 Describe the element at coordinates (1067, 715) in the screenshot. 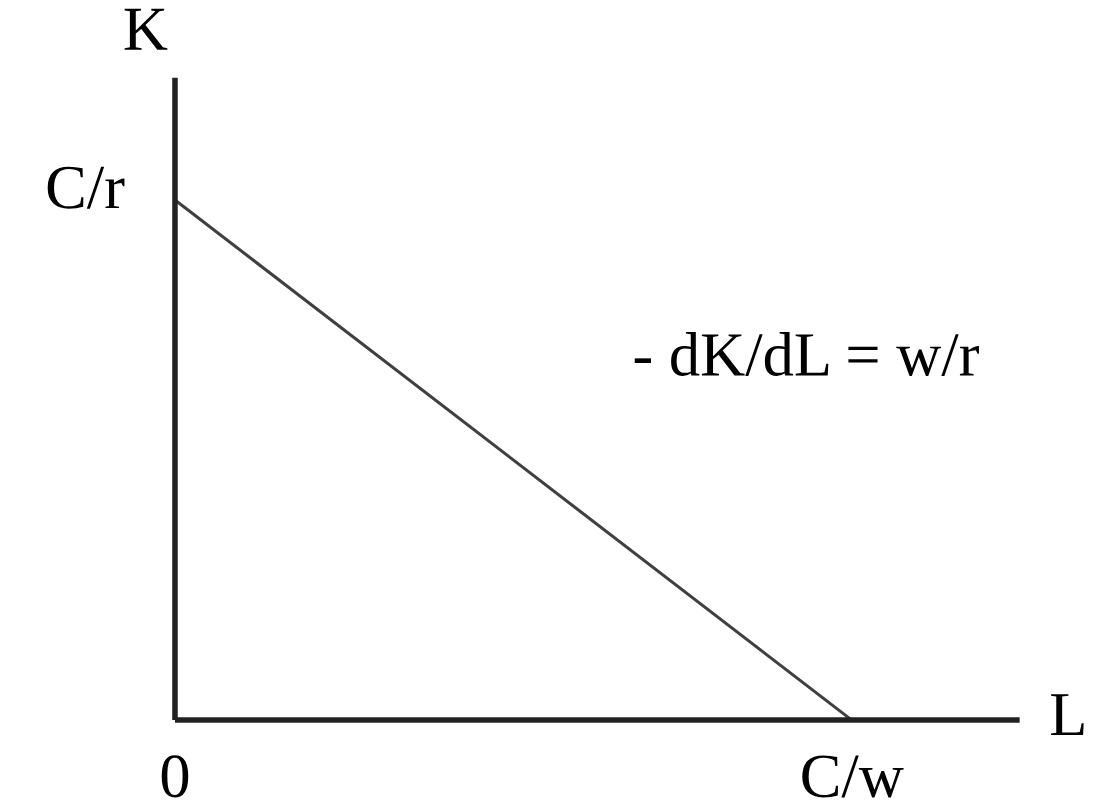

I see `x-axis-title: L` at that location.